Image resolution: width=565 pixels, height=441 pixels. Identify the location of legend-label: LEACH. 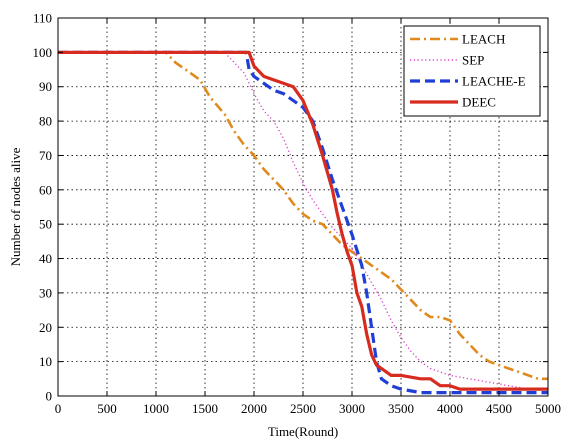
(483, 39).